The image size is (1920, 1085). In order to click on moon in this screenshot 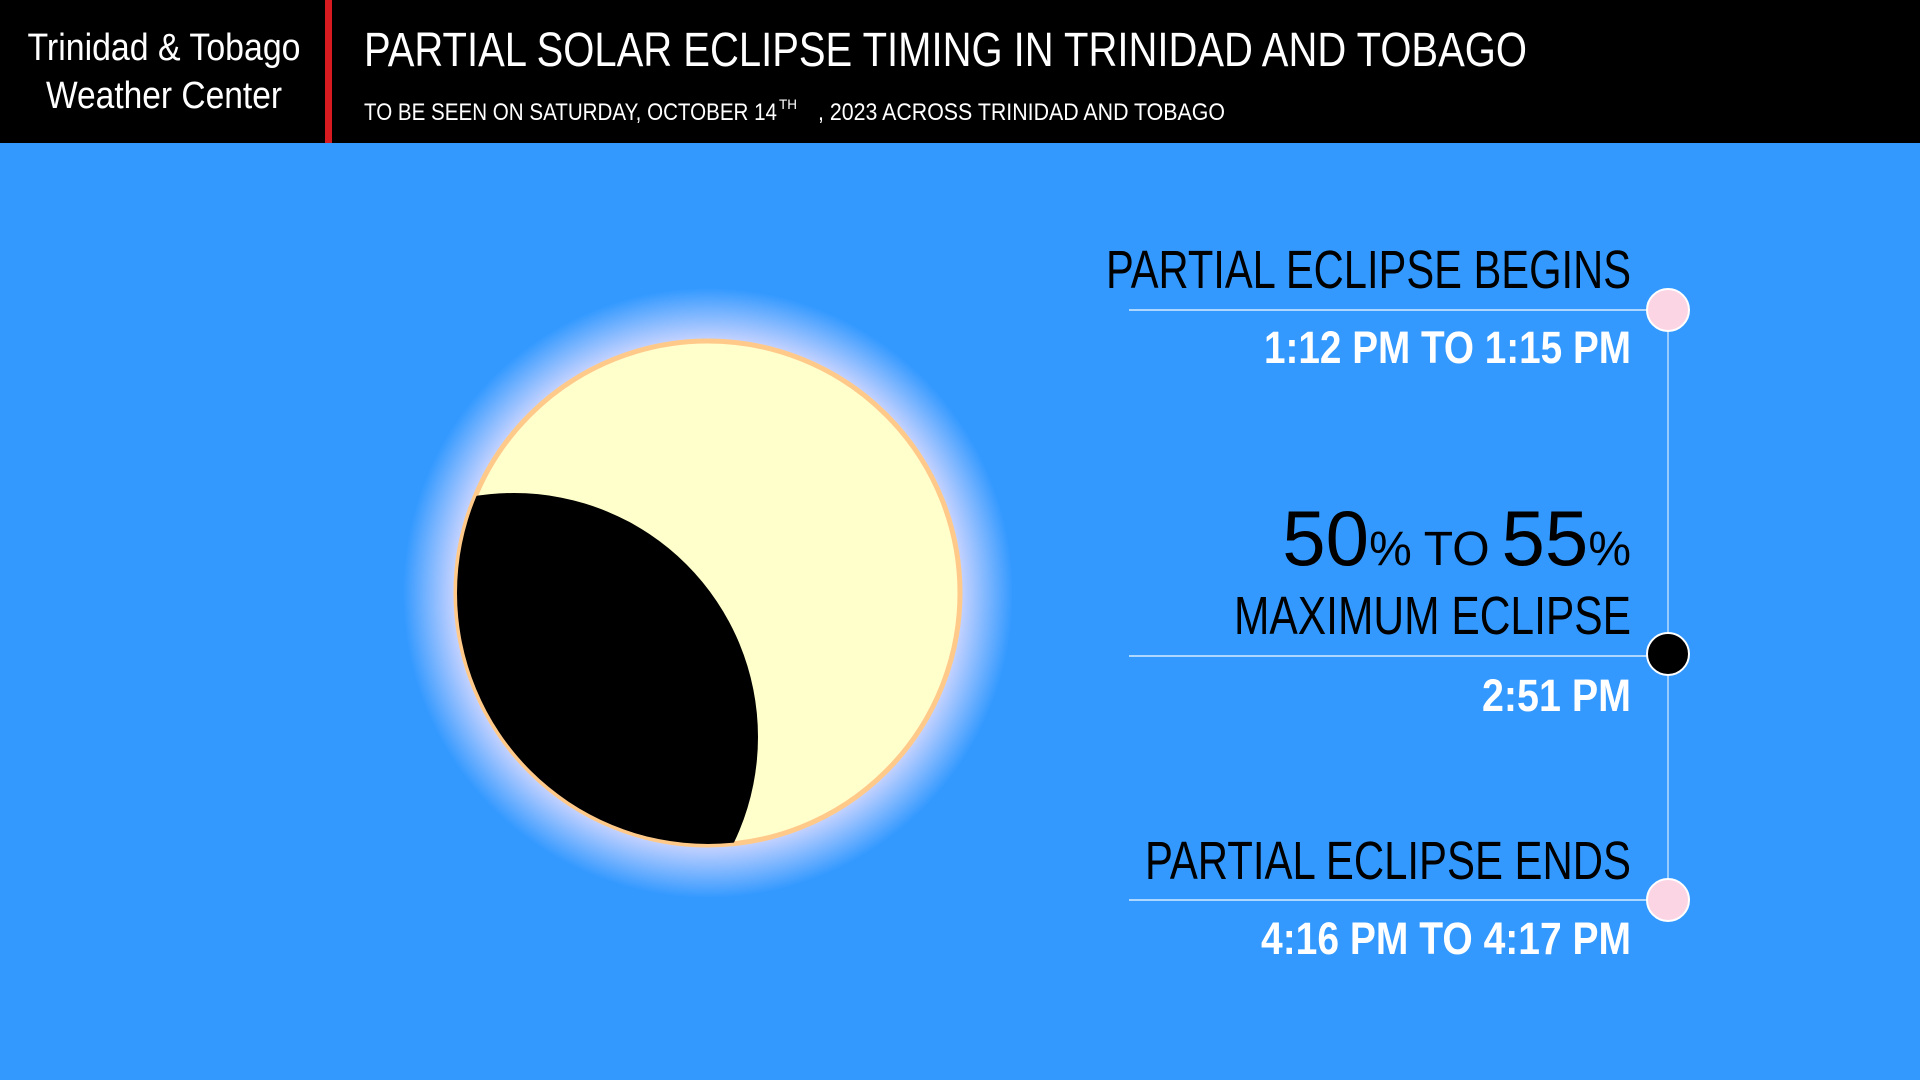, I will do `click(607, 668)`.